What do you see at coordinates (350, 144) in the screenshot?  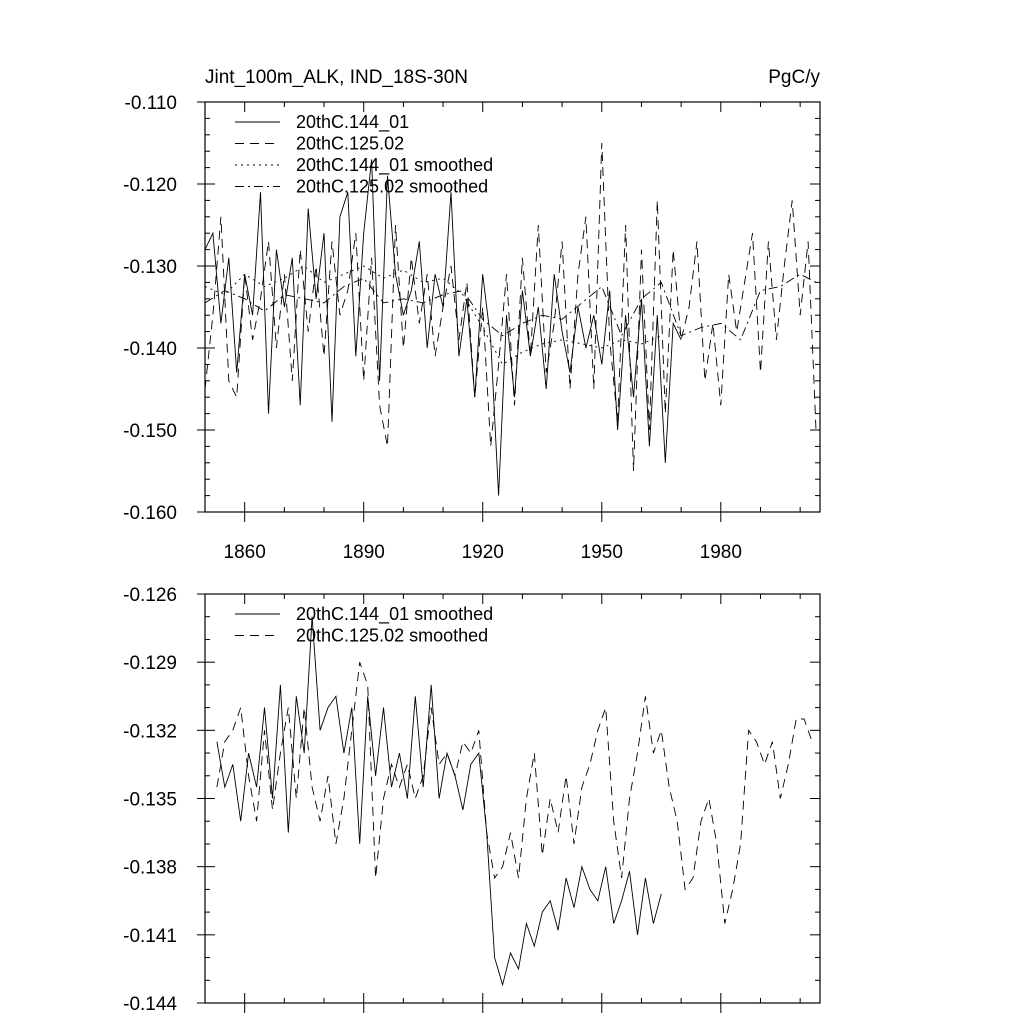 I see `legend-label: 20thC.125.02` at bounding box center [350, 144].